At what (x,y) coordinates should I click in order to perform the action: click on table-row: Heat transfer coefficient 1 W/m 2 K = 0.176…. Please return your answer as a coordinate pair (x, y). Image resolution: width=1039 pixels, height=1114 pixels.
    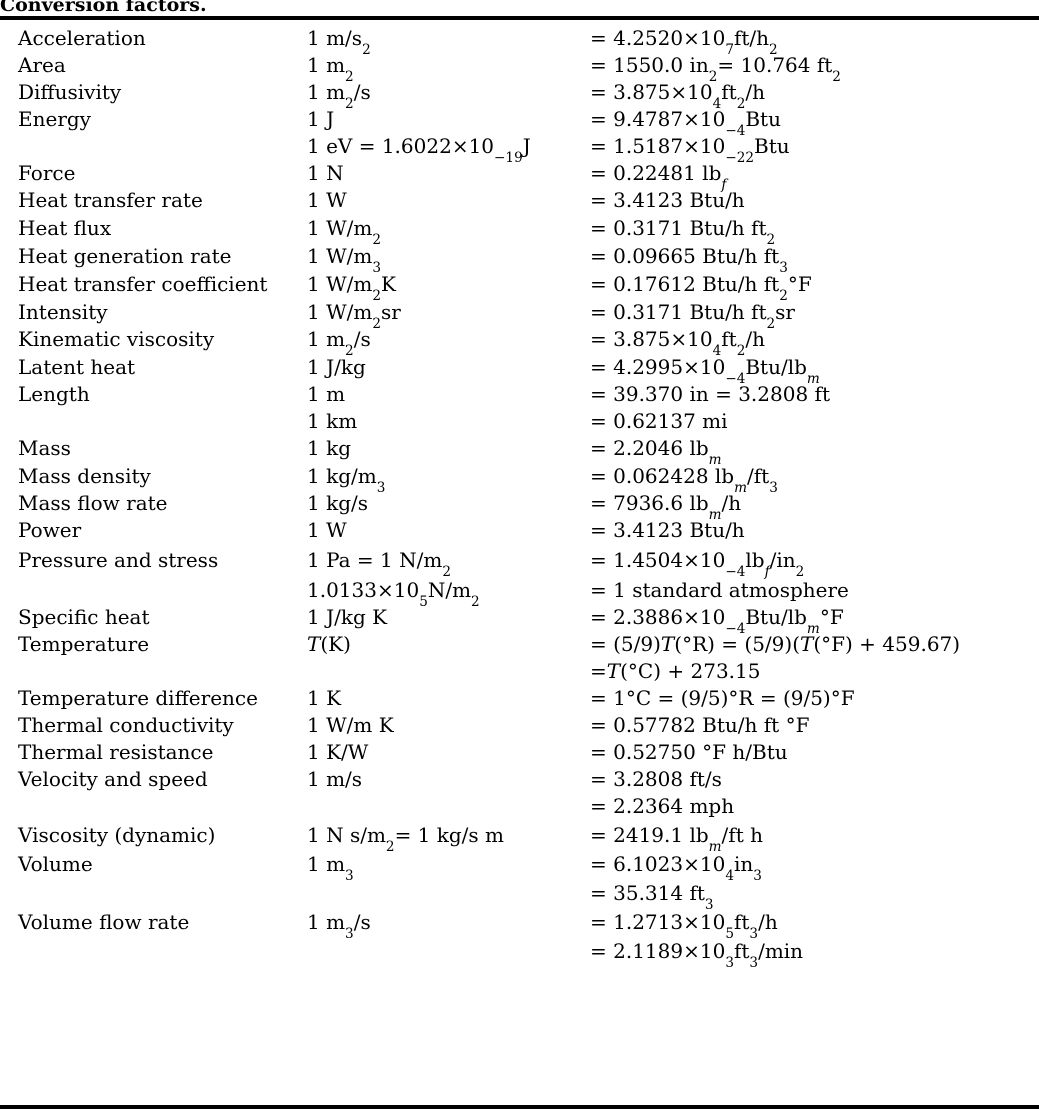
    Looking at the image, I should click on (519, 287).